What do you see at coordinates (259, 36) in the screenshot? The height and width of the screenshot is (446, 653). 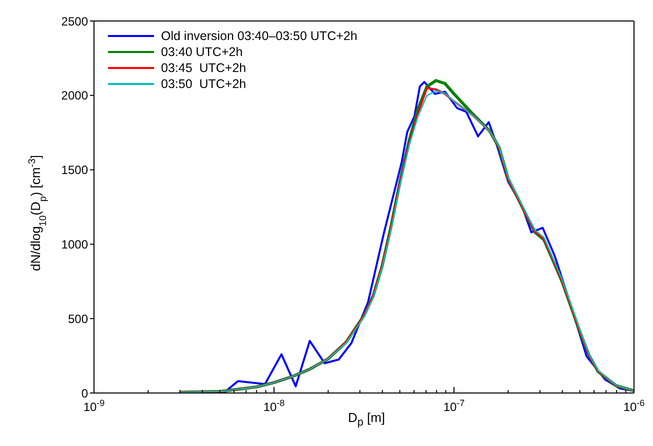 I see `legend-label: Old inversion 03:40–03:50 UTC+2h` at bounding box center [259, 36].